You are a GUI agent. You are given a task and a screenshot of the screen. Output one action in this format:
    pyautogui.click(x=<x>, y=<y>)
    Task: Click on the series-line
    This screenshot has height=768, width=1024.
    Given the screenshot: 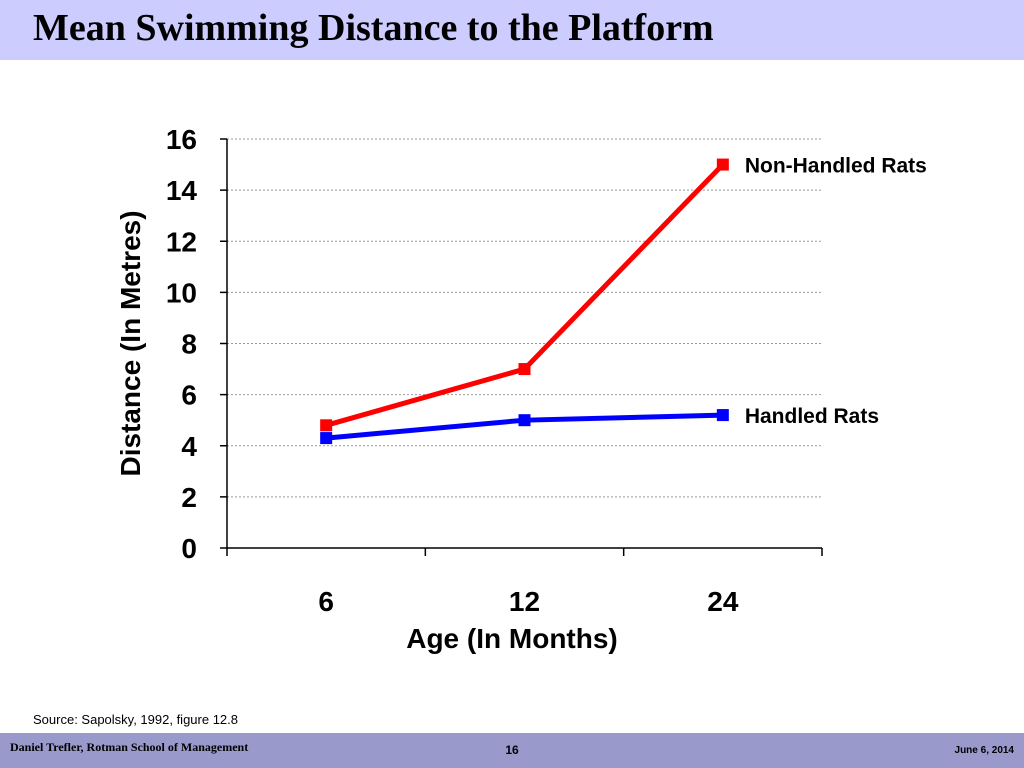 What is the action you would take?
    pyautogui.click(x=525, y=295)
    